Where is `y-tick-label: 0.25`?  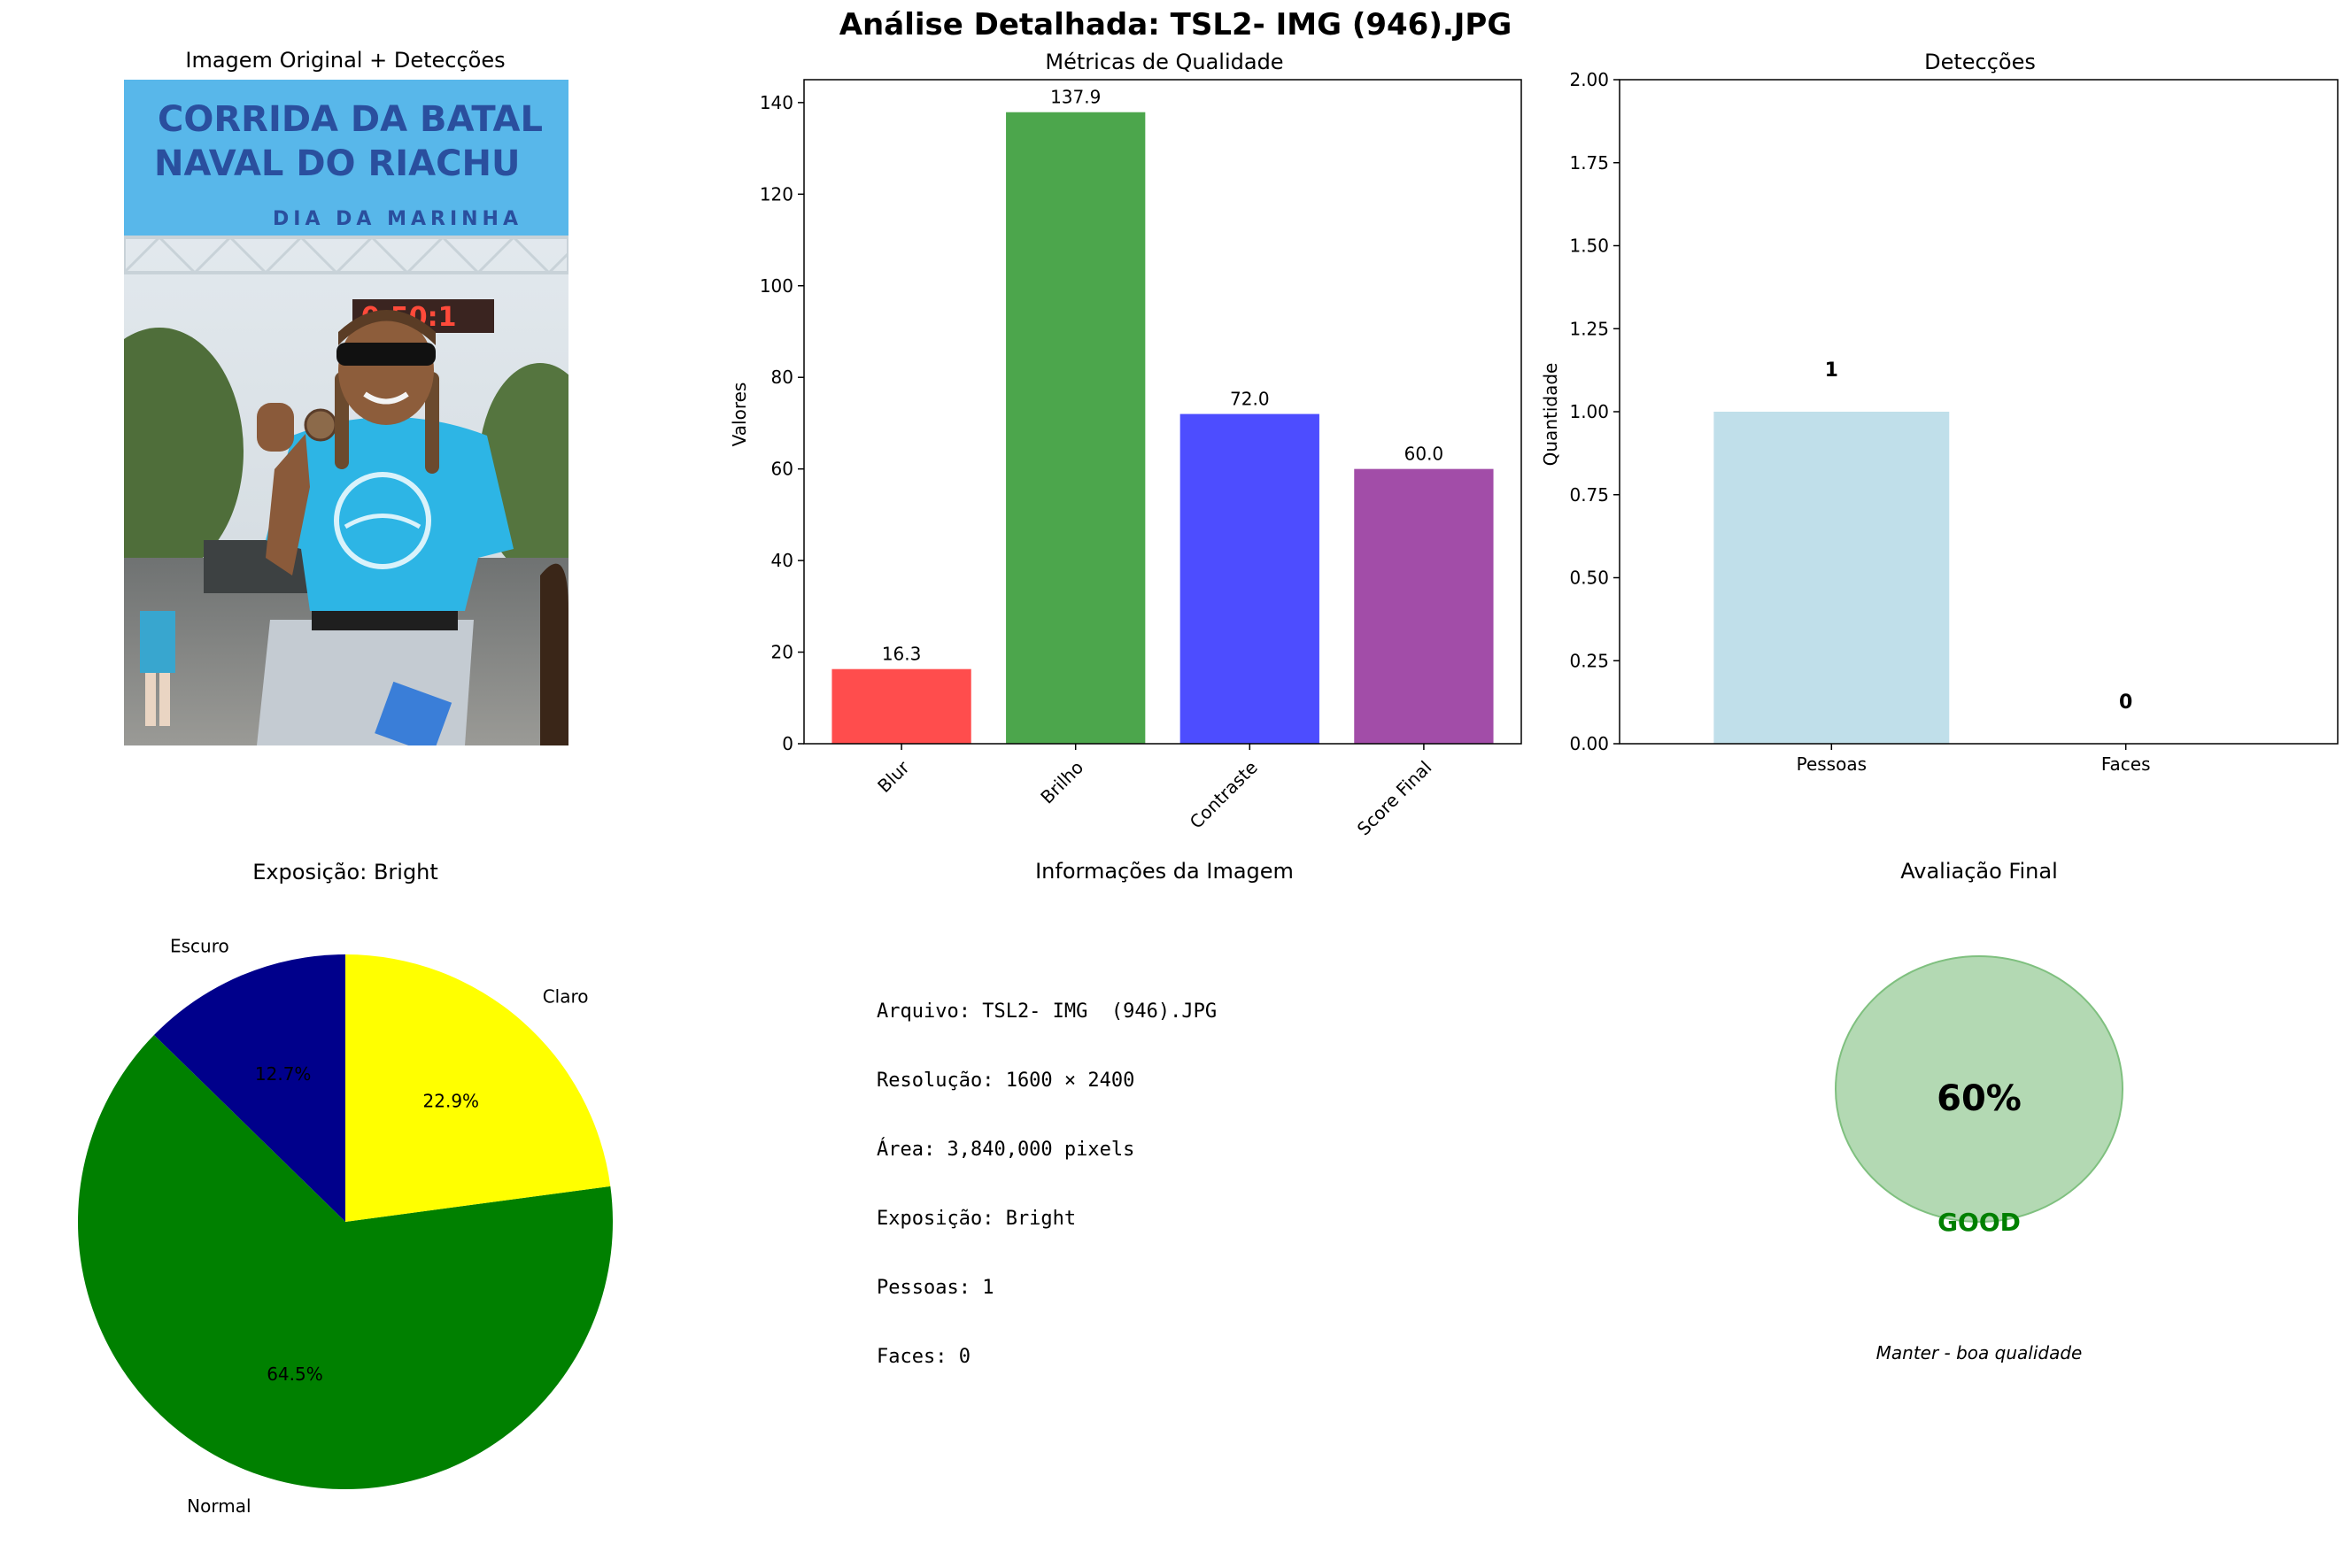
y-tick-label: 0.25 is located at coordinates (1589, 660).